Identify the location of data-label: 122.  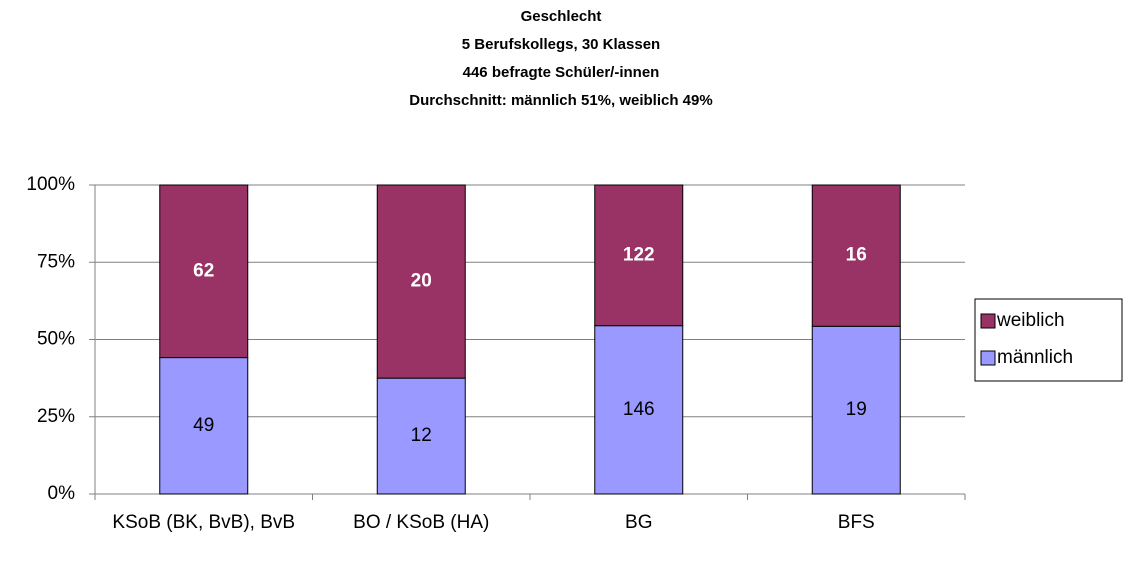
(639, 254).